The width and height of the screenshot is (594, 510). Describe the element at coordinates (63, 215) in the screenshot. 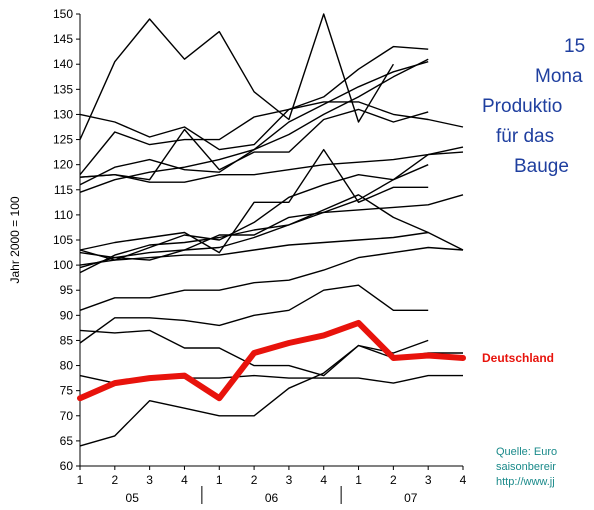

I see `y-tick-label: 110` at that location.